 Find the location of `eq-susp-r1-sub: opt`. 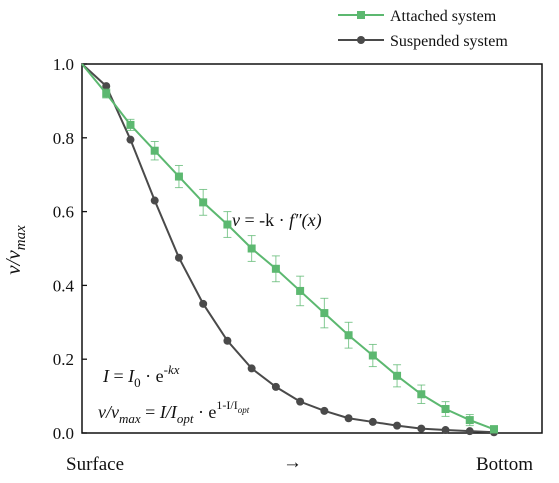

eq-susp-r1-sub: opt is located at coordinates (185, 418).